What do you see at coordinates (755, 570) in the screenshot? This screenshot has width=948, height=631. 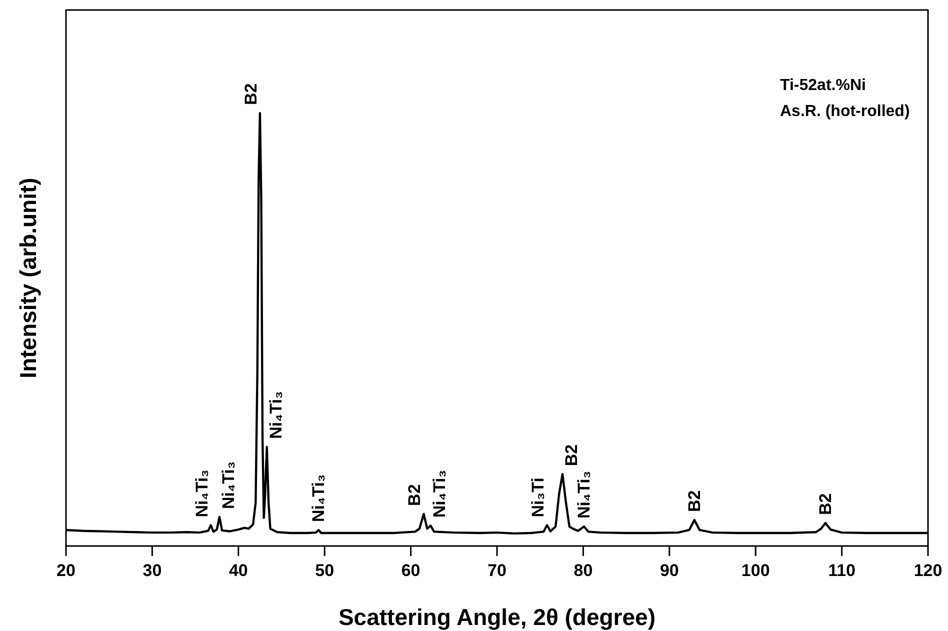 I see `x-tick-label: 100` at bounding box center [755, 570].